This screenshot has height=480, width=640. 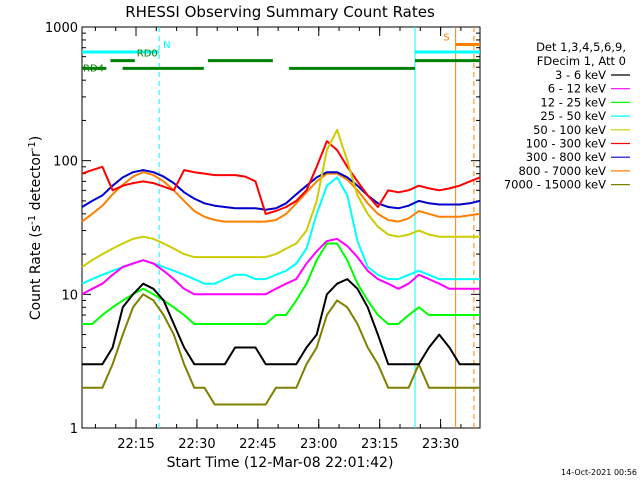 What do you see at coordinates (147, 54) in the screenshot?
I see `state-bar-label: RD0` at bounding box center [147, 54].